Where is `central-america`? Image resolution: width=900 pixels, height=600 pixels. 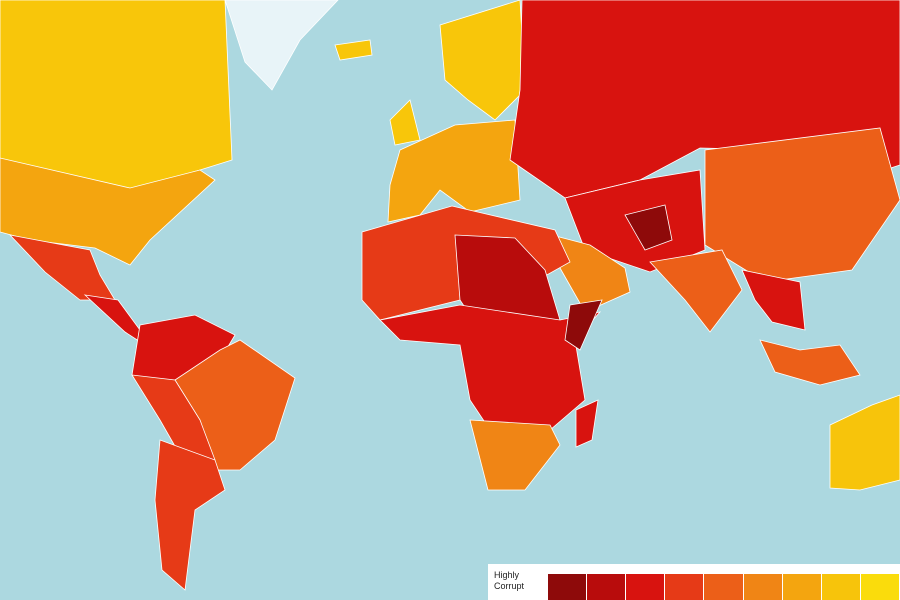
central-america is located at coordinates (114, 320).